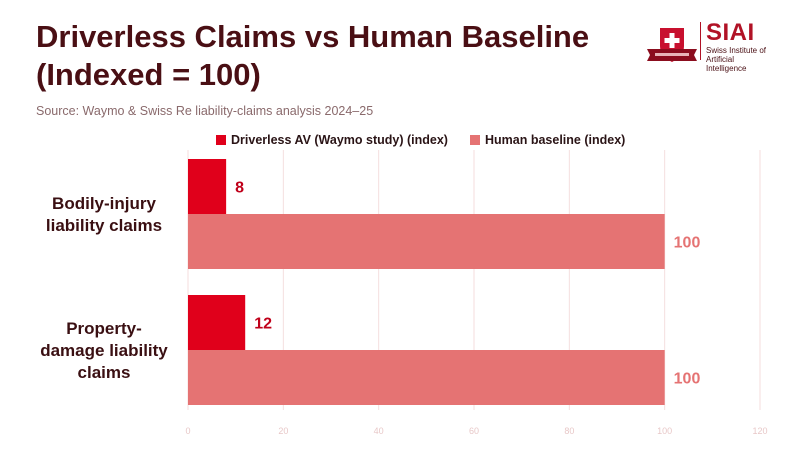  What do you see at coordinates (555, 140) in the screenshot?
I see `legend-label-human: Human baseline (index)` at bounding box center [555, 140].